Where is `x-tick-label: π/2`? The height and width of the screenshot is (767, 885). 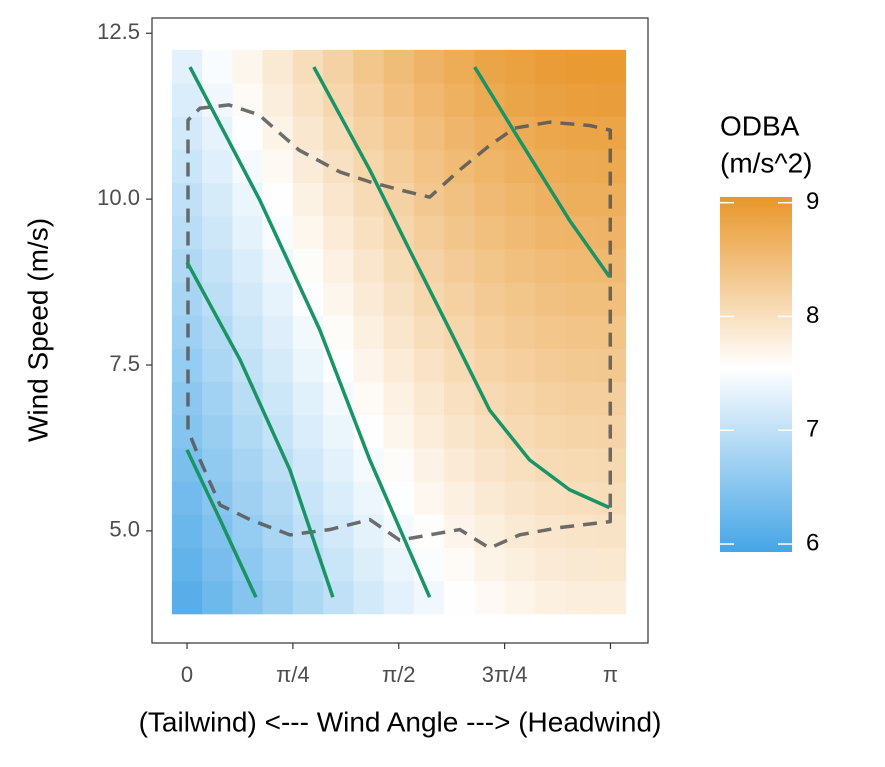 x-tick-label: π/2 is located at coordinates (399, 674).